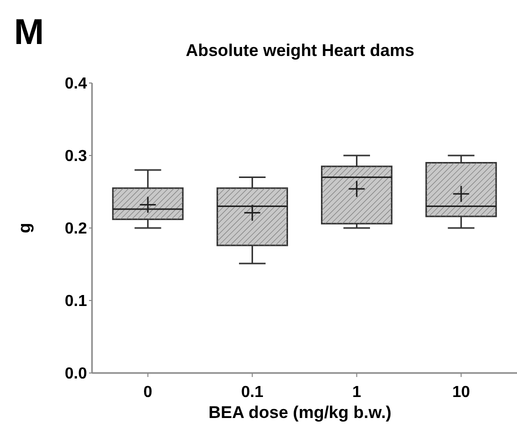 The image size is (517, 432). What do you see at coordinates (300, 412) in the screenshot?
I see `x-axis-title: BEA dose (mg/kg b.w.)` at bounding box center [300, 412].